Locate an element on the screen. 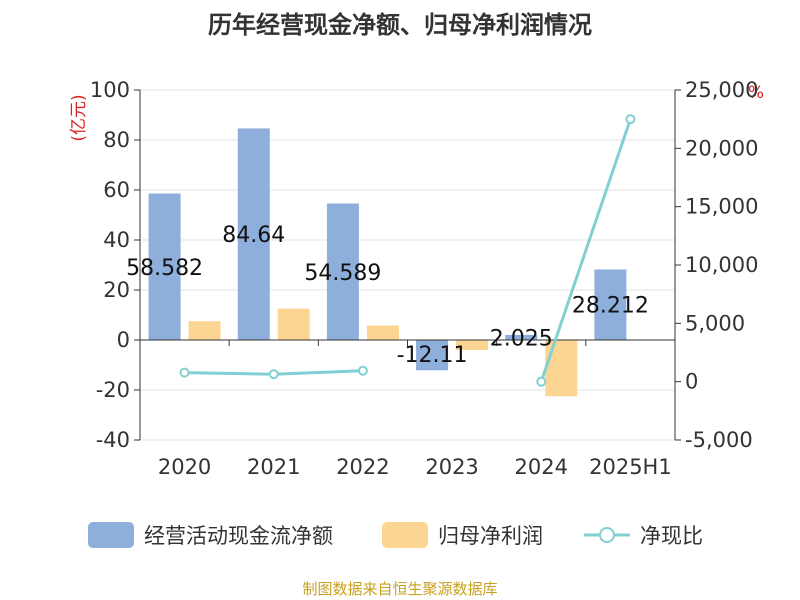 Image resolution: width=800 pixels, height=600 pixels. chart-title: 历年经营现金净额、归母净利润情况 is located at coordinates (400, 25).